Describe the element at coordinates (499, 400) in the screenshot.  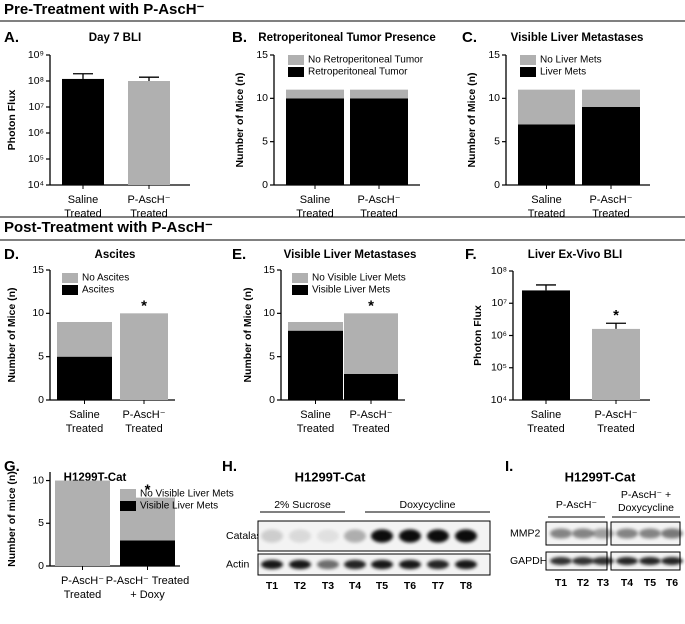
I see `y-tick-label: 10⁴` at that location.